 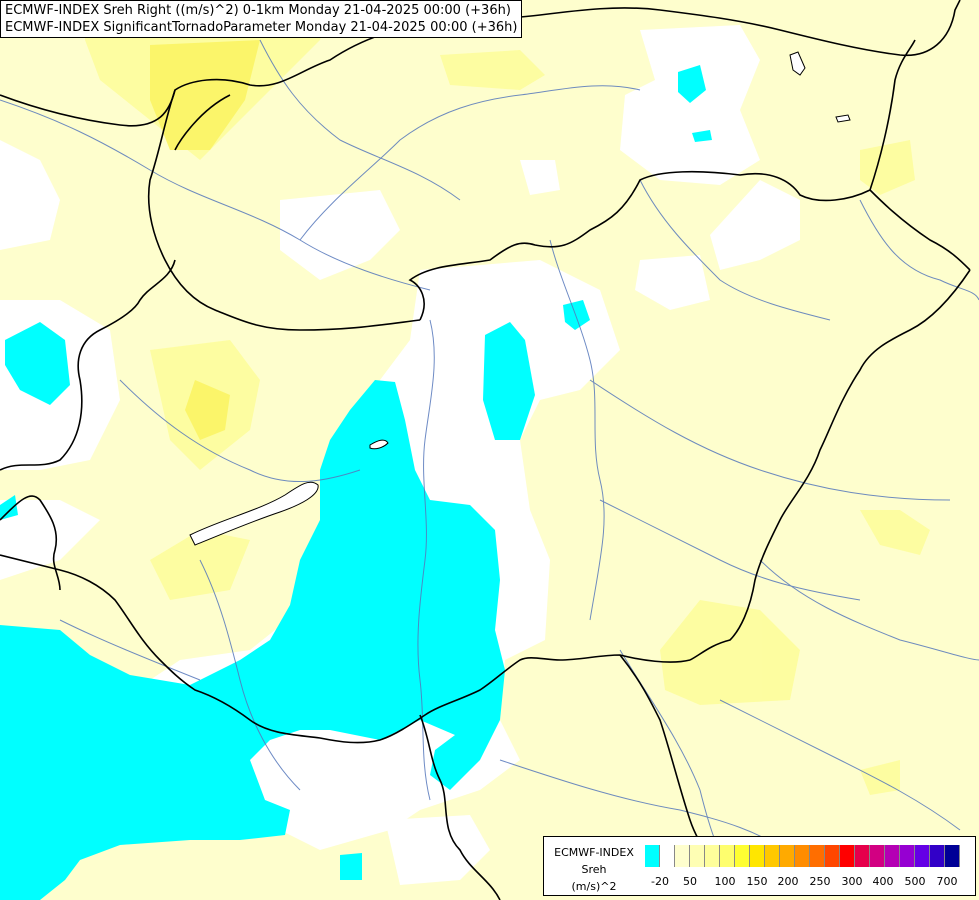 I want to click on sreh-yellow-core, so click(x=205, y=240).